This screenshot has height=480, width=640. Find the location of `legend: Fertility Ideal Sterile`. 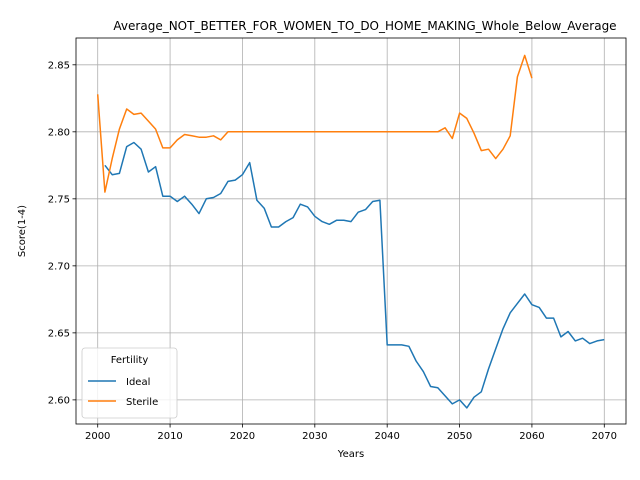

legend: Fertility Ideal Sterile is located at coordinates (129, 383).